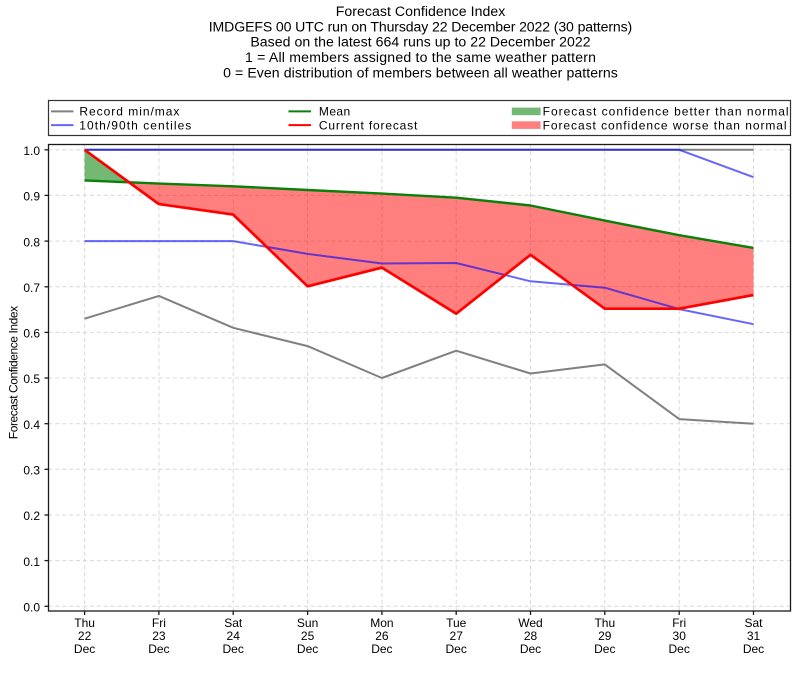  What do you see at coordinates (334, 112) in the screenshot?
I see `svg-text: Mean` at bounding box center [334, 112].